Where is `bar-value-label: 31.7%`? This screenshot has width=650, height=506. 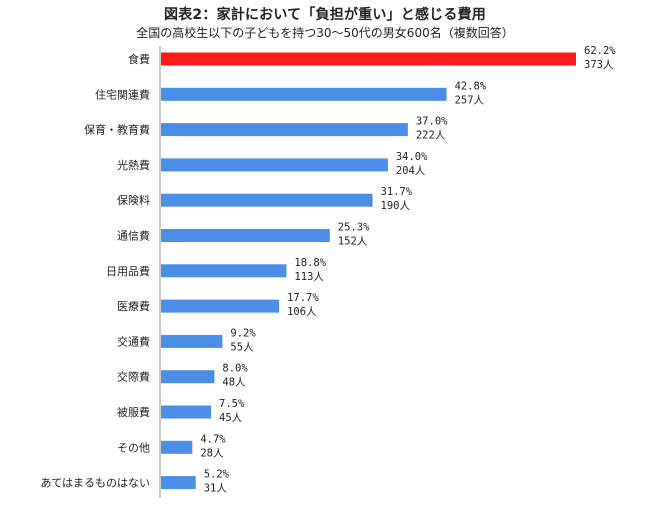
bar-value-label: 31.7% is located at coordinates (397, 192).